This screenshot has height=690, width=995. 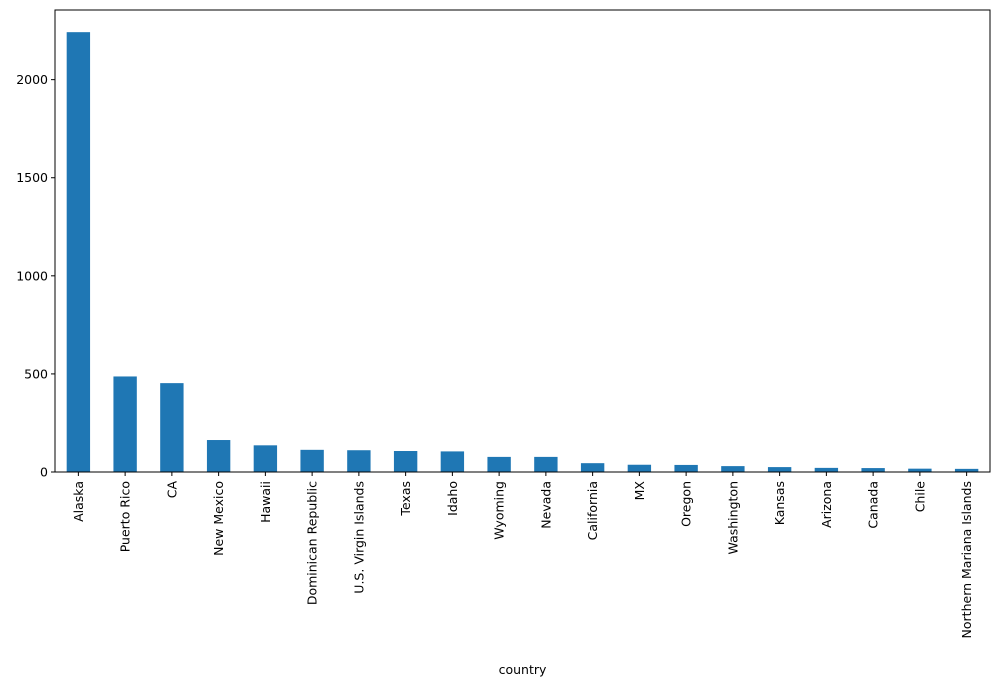 I want to click on x-tick-label: CA, so click(x=171, y=490).